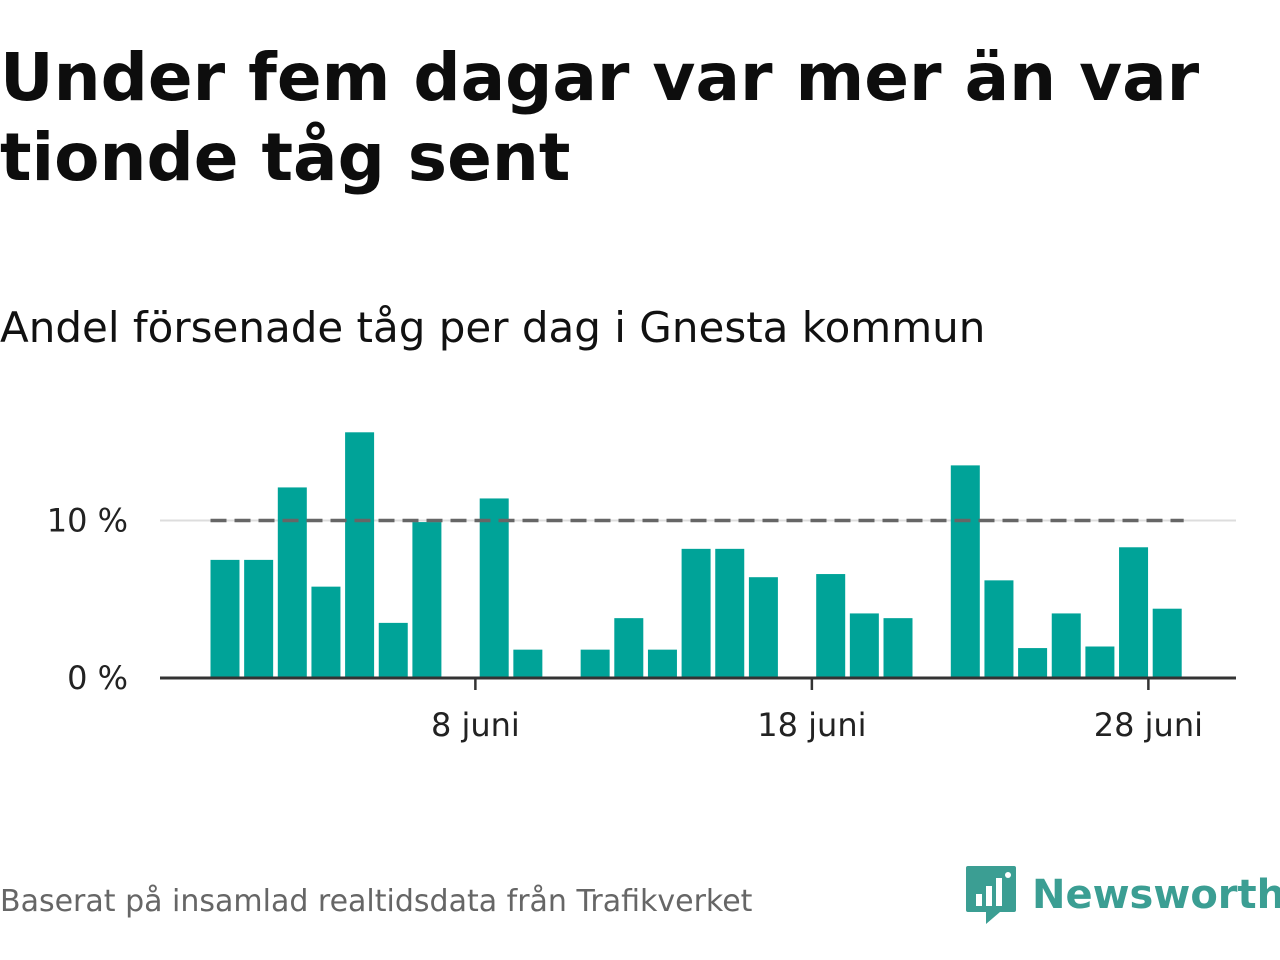 The width and height of the screenshot is (1280, 960). What do you see at coordinates (475, 725) in the screenshot?
I see `x-tick-label: 8 juni` at bounding box center [475, 725].